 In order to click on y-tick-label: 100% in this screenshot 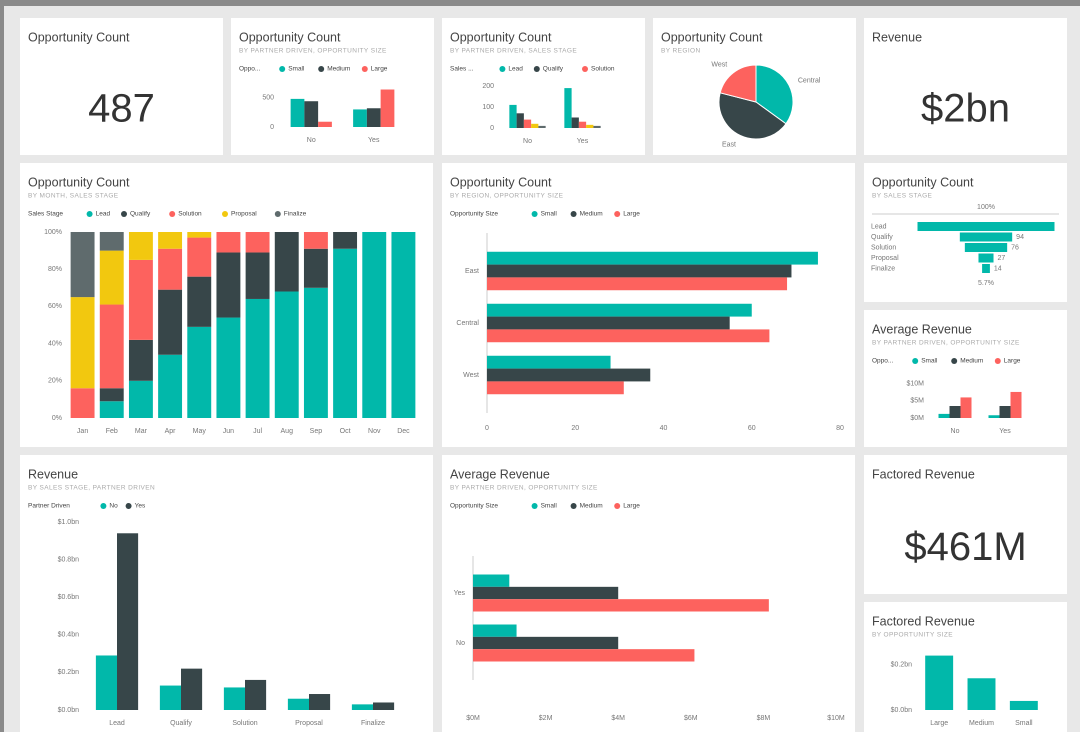, I will do `click(53, 232)`.